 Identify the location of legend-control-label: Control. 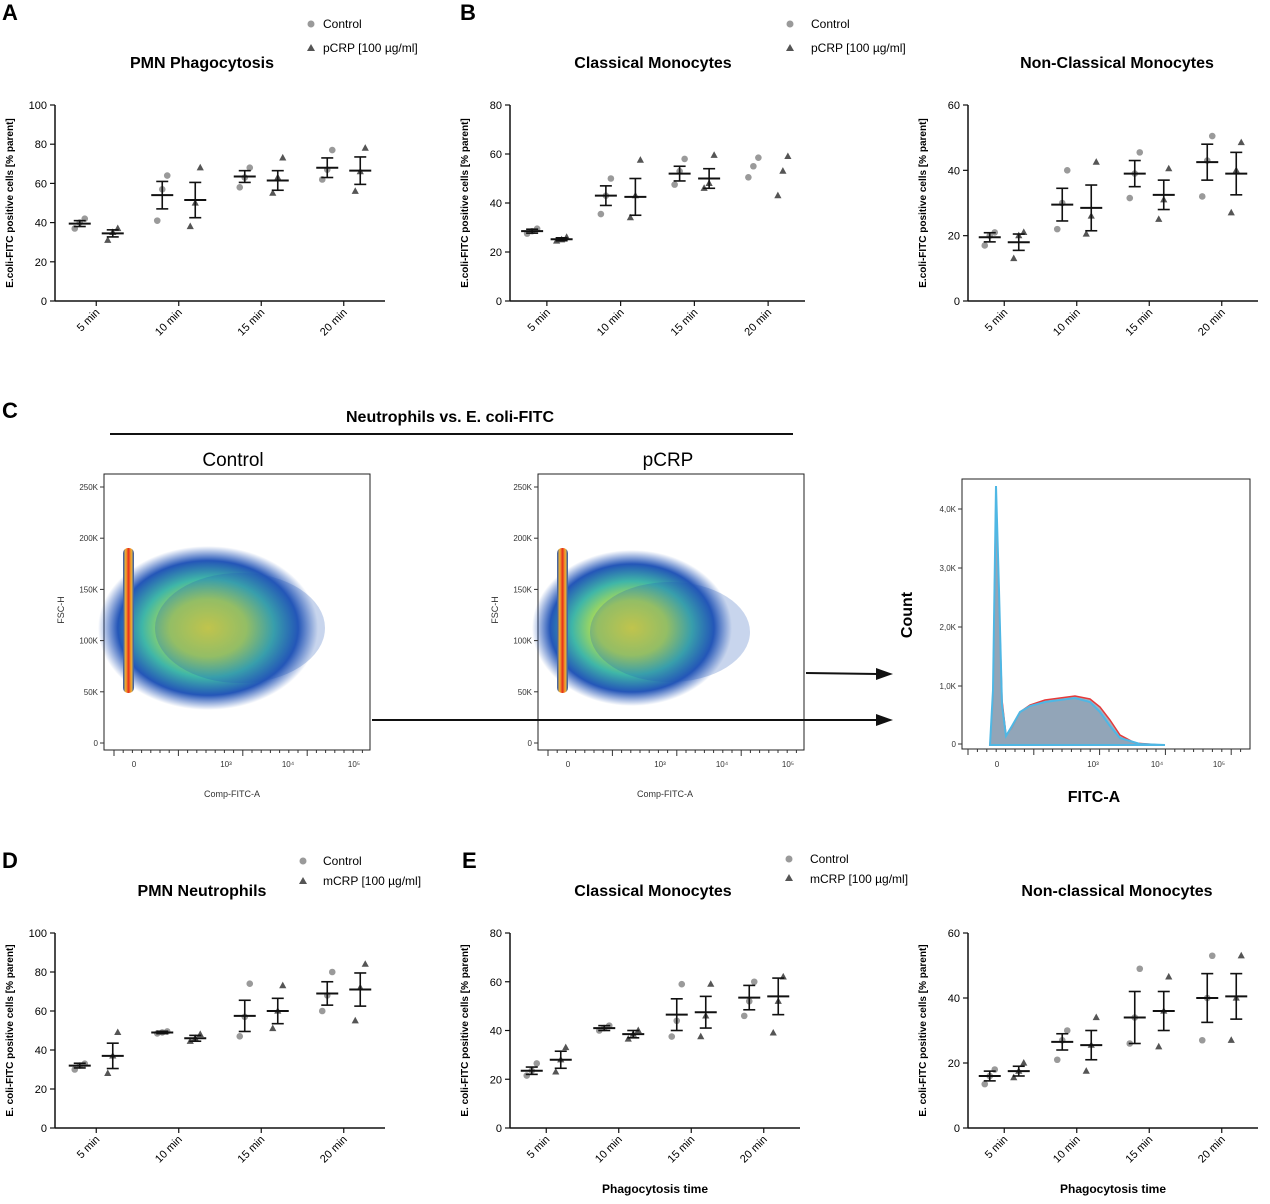
(830, 24).